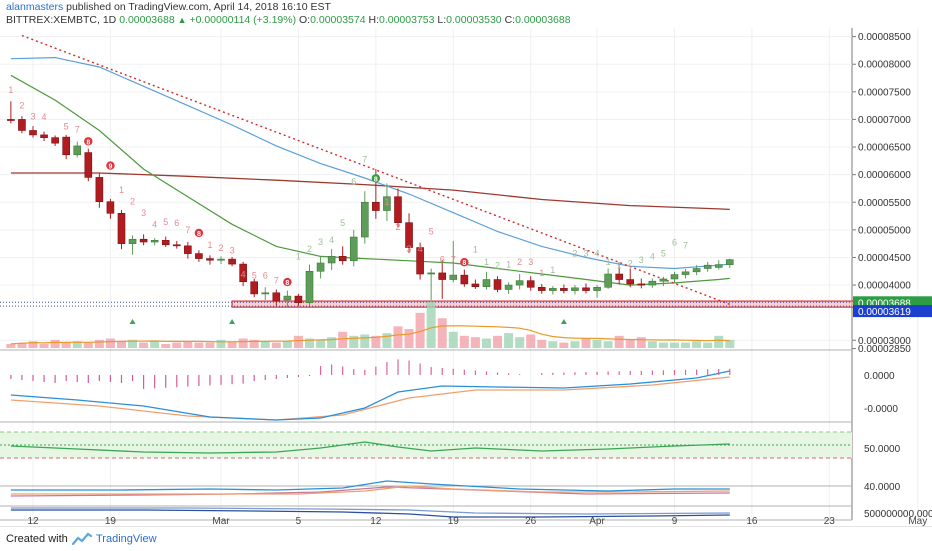 The image size is (932, 551). Describe the element at coordinates (370, 395) in the screenshot. I see `macd-line` at that location.